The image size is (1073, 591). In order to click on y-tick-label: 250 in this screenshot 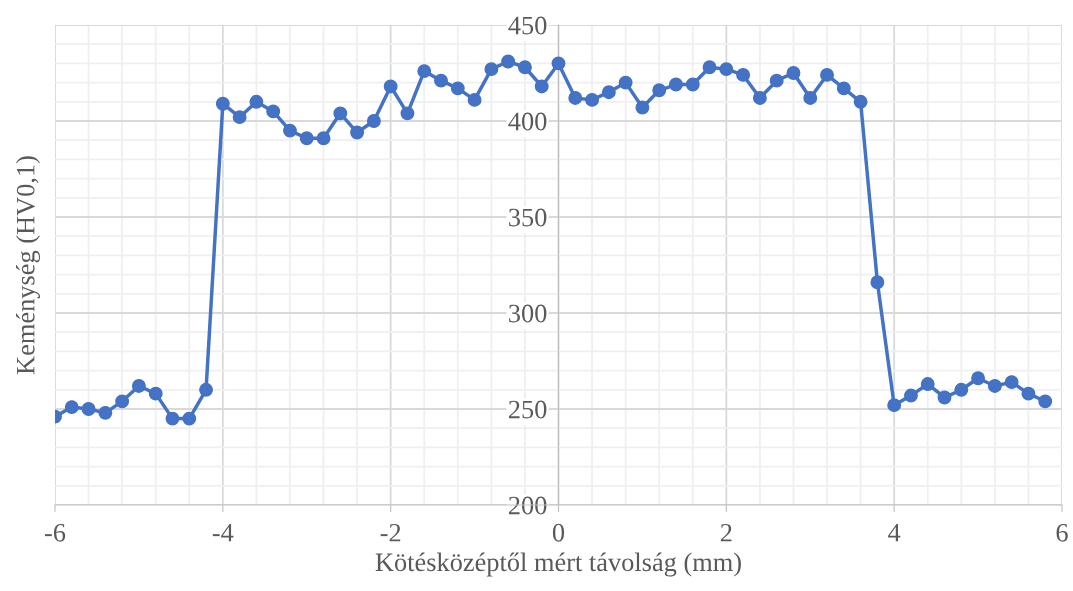, I will do `click(527, 409)`.